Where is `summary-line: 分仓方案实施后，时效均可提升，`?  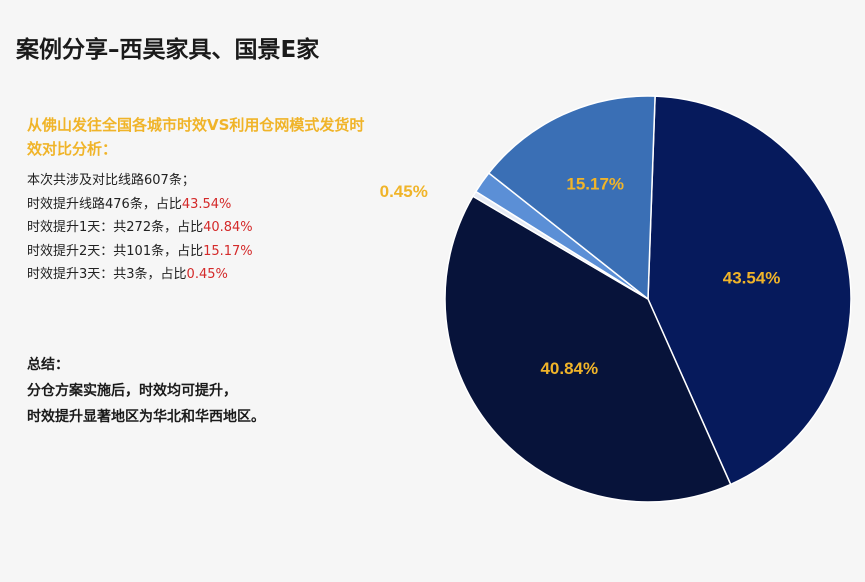 summary-line: 分仓方案实施后，时效均可提升， is located at coordinates (132, 391).